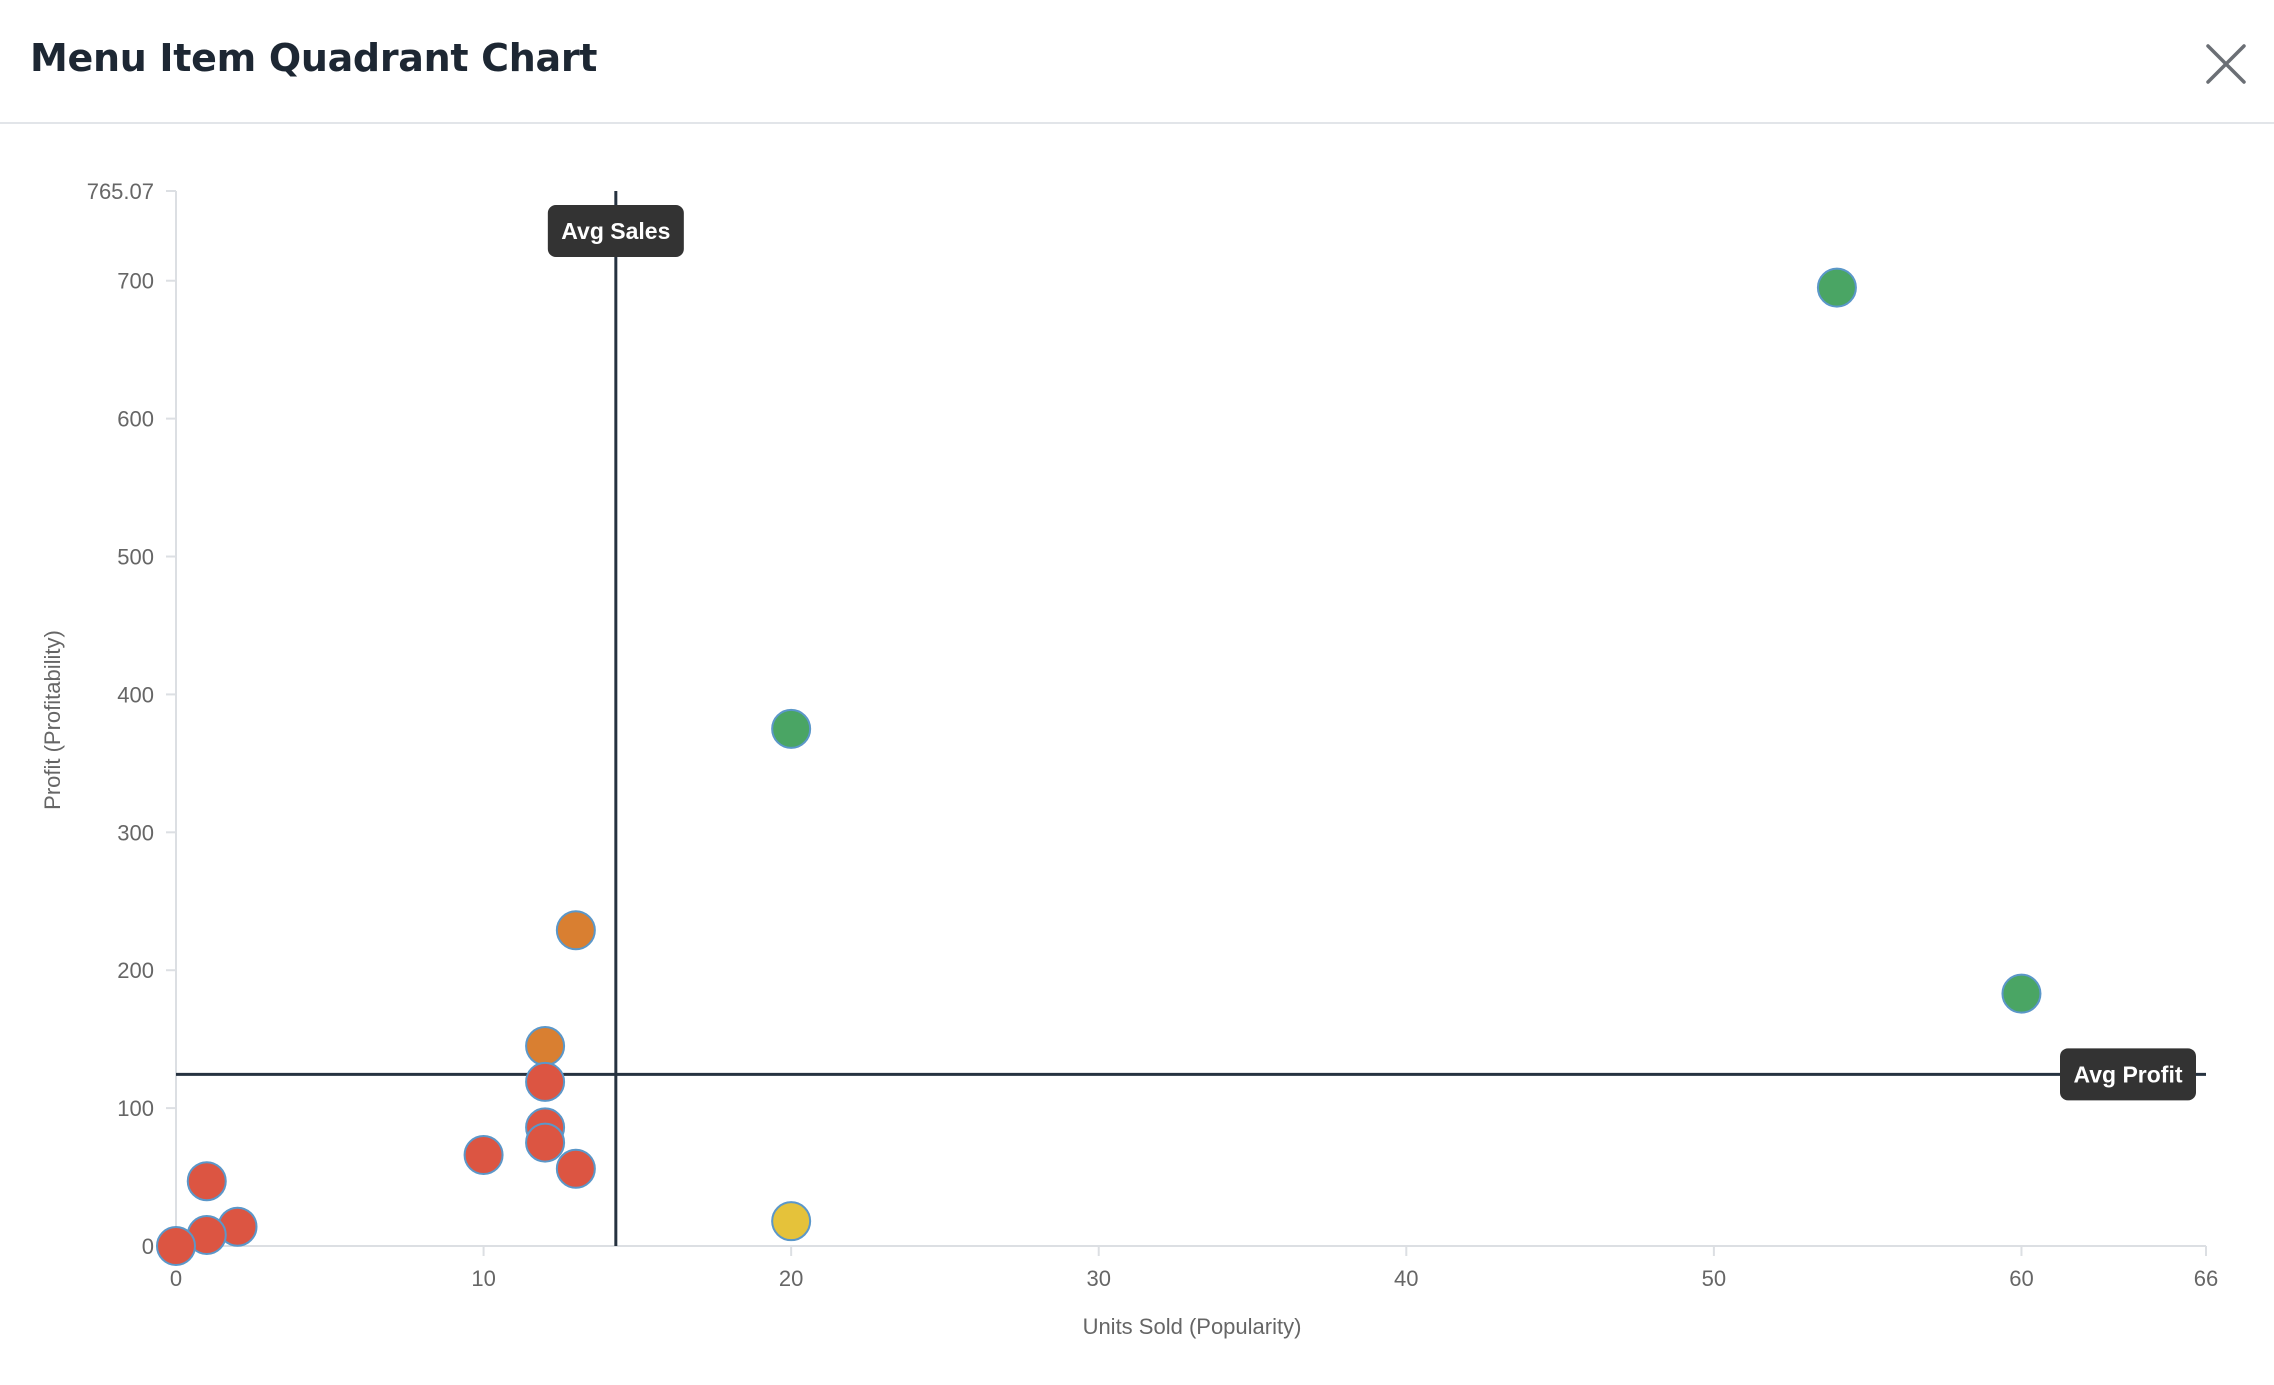 The width and height of the screenshot is (2274, 1385). I want to click on close-button, so click(2226, 64).